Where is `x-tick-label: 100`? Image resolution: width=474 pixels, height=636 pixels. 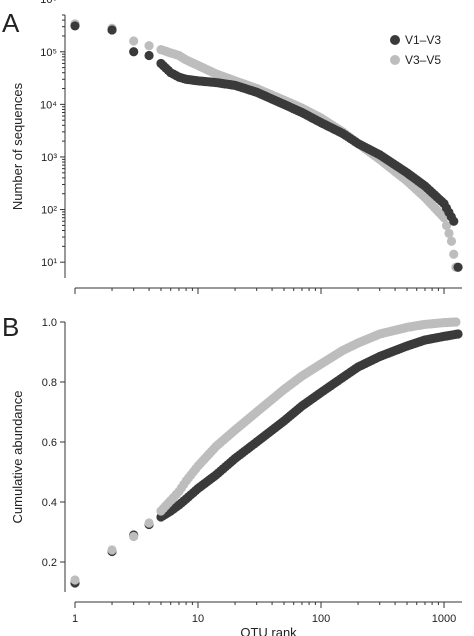 x-tick-label: 100 is located at coordinates (321, 619).